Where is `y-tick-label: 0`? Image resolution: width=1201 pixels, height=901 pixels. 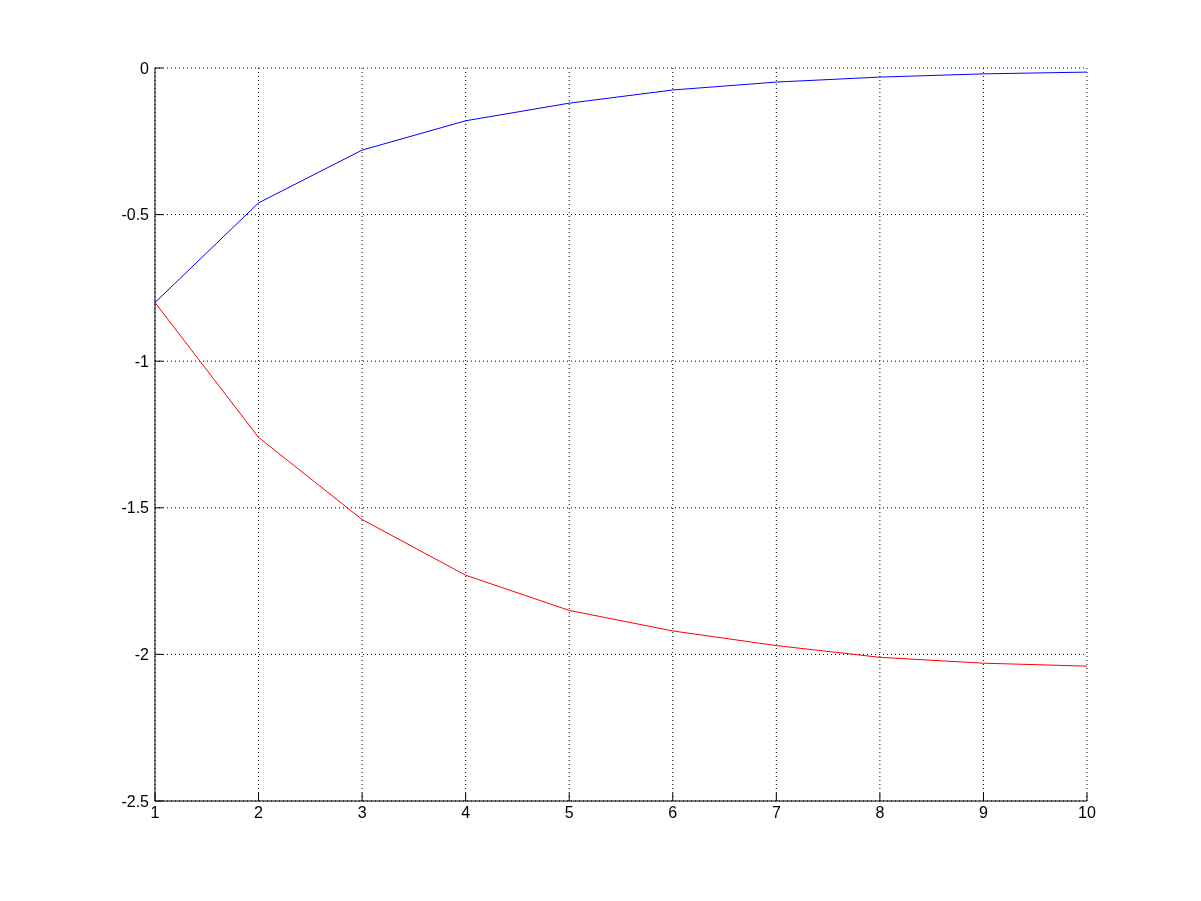 y-tick-label: 0 is located at coordinates (145, 68).